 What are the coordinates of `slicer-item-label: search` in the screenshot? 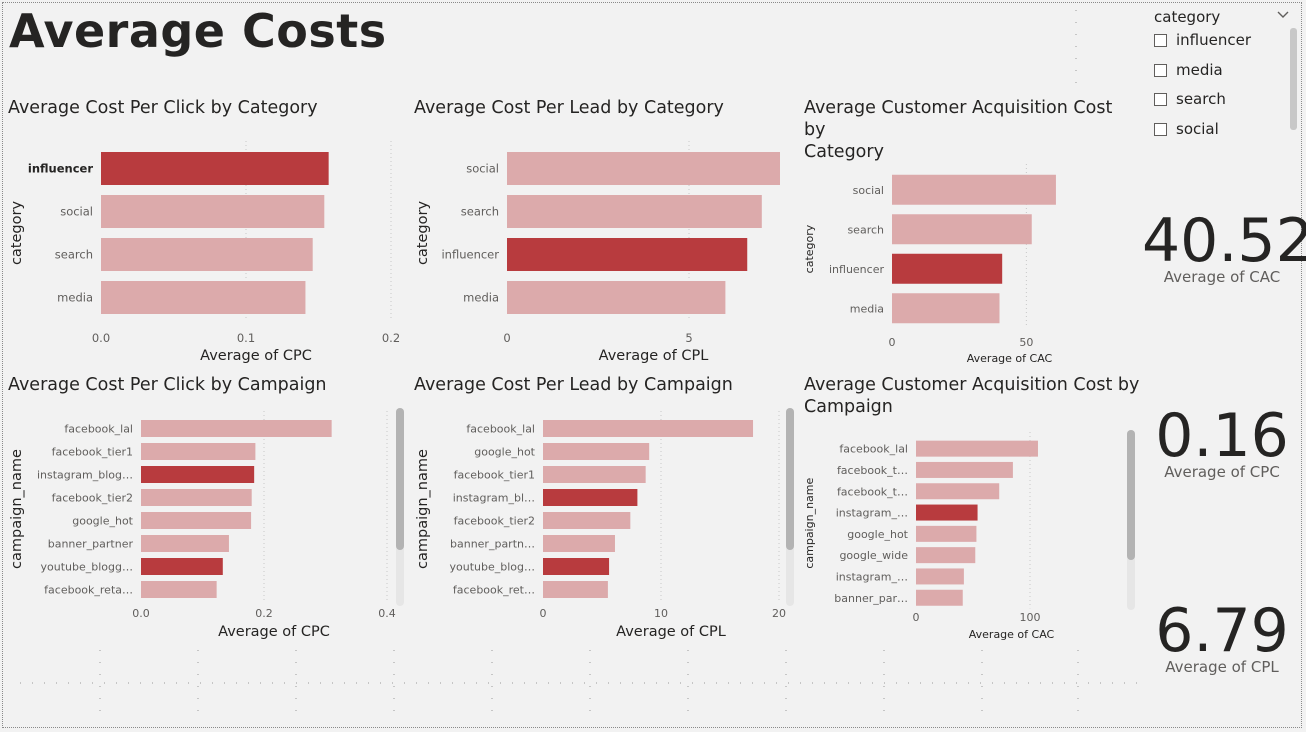 It's located at (1201, 99).